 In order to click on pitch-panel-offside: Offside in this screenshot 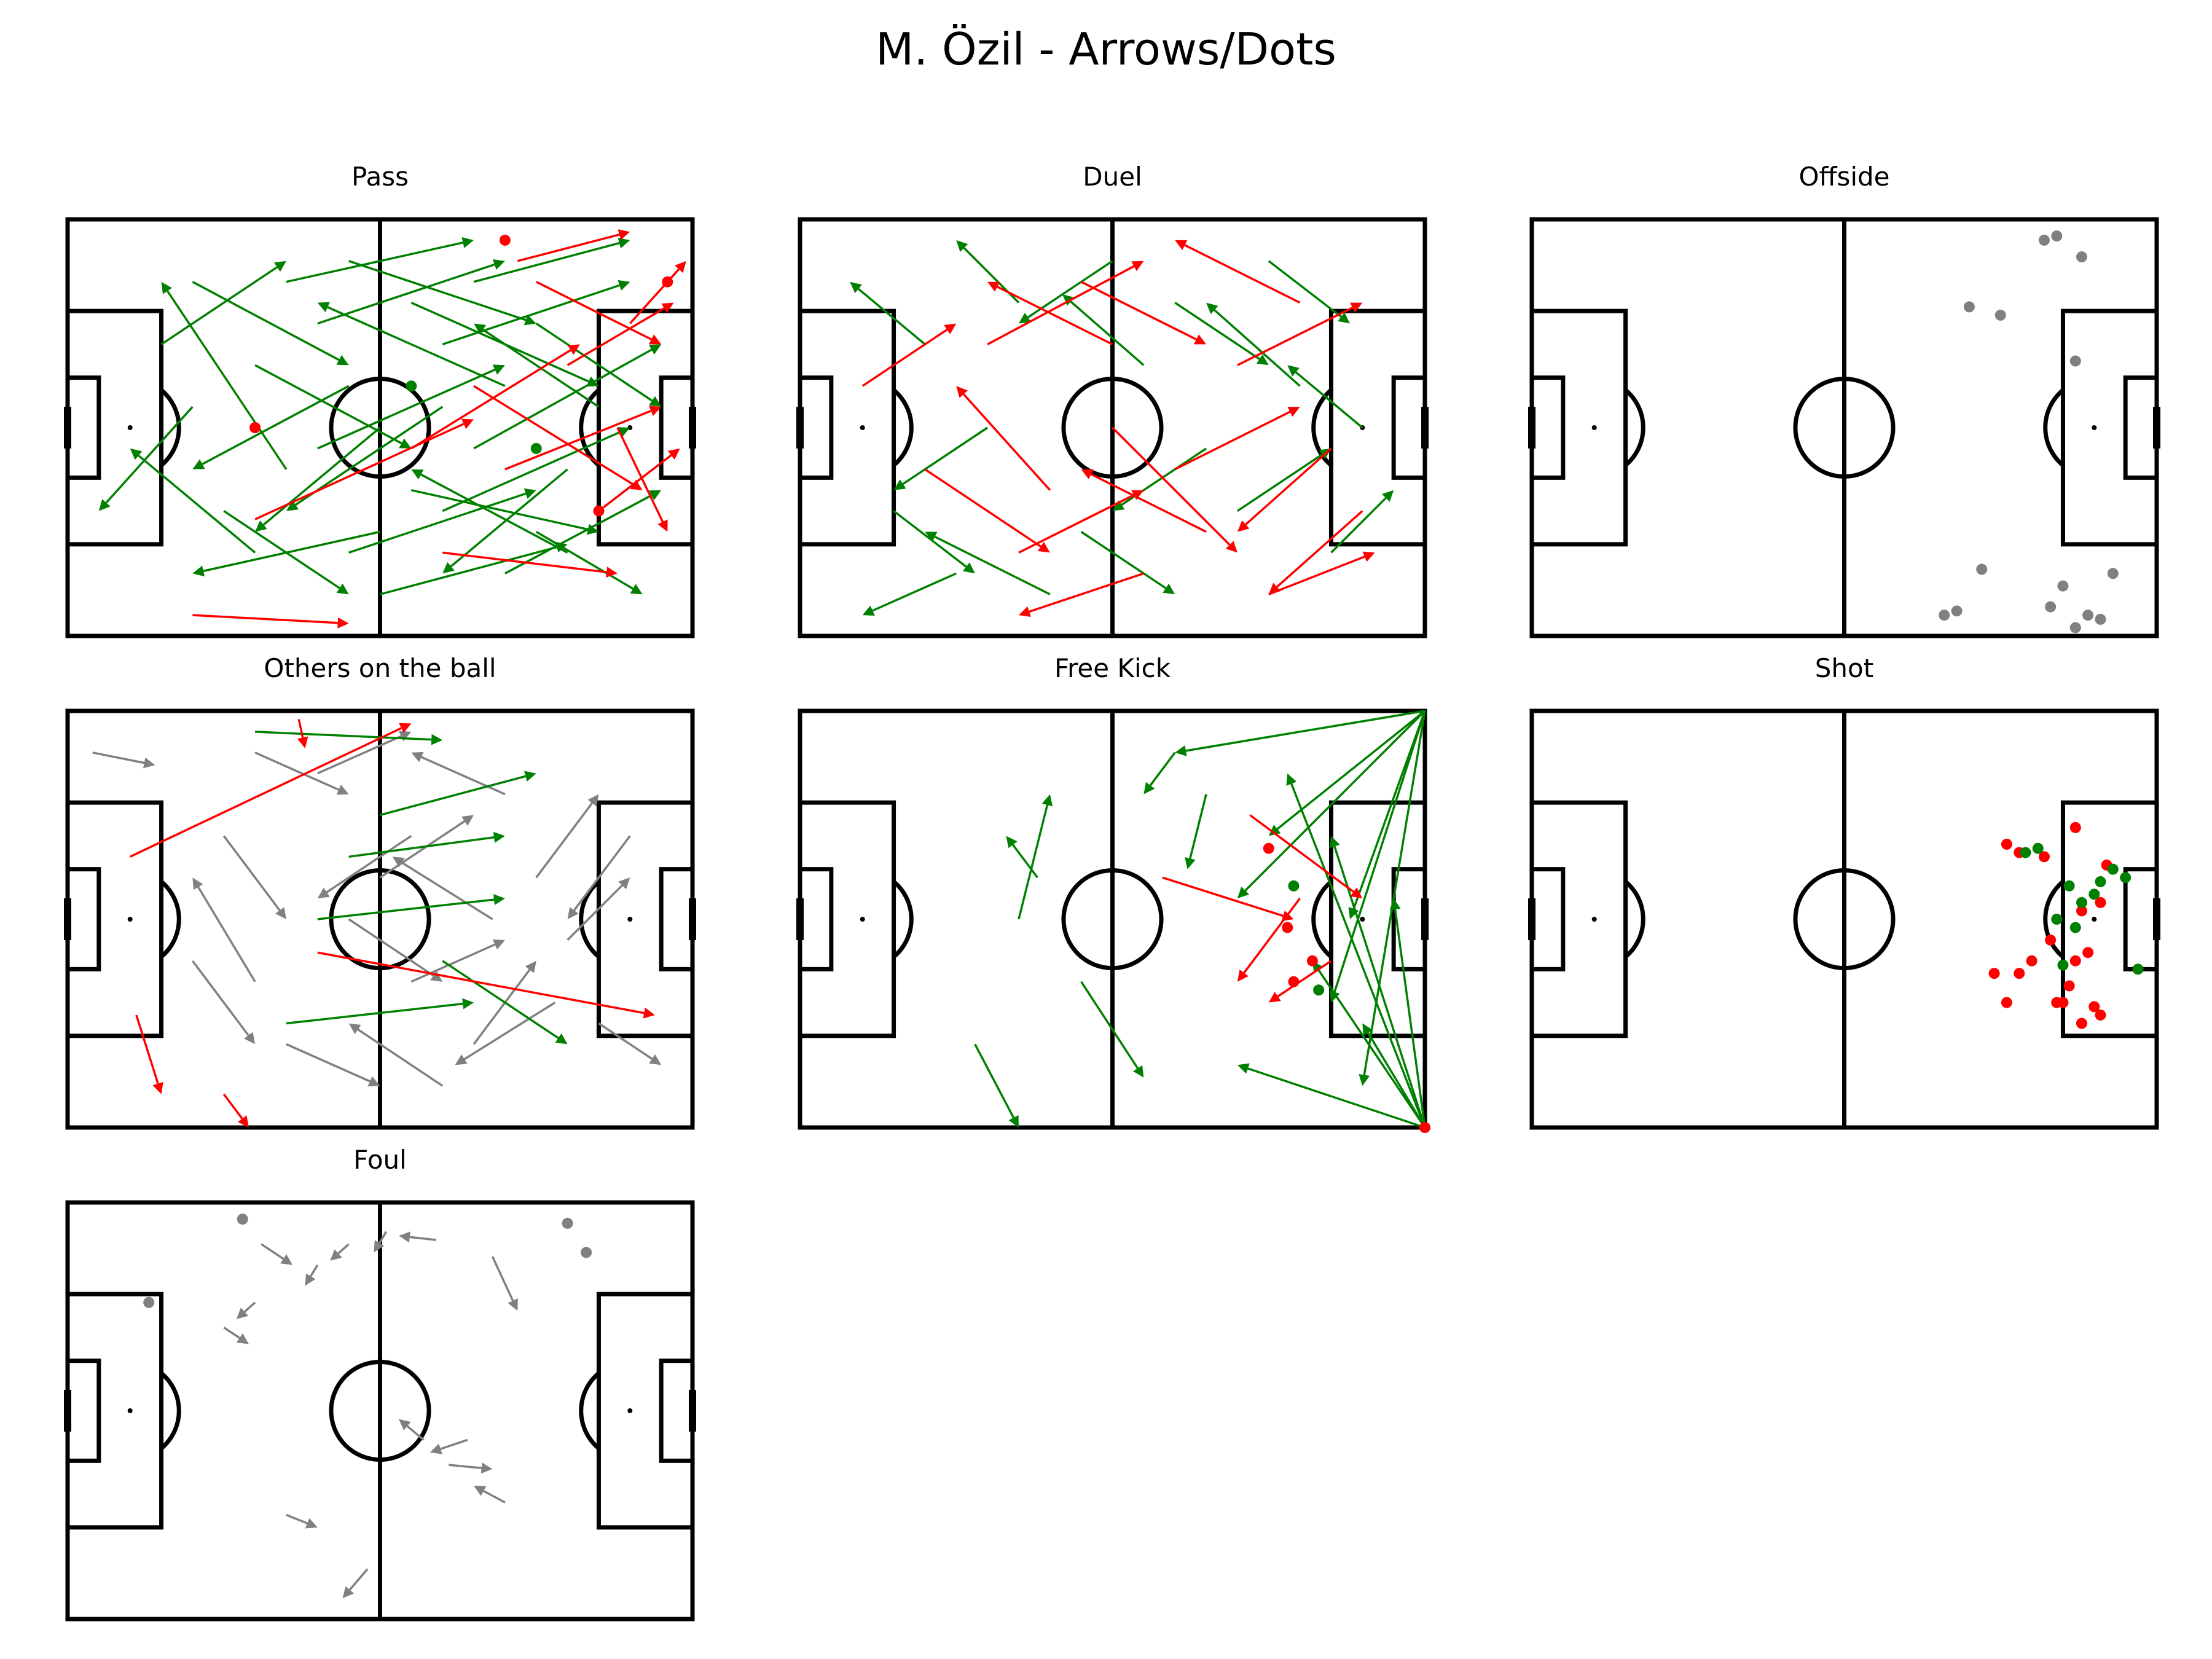, I will do `click(1844, 400)`.